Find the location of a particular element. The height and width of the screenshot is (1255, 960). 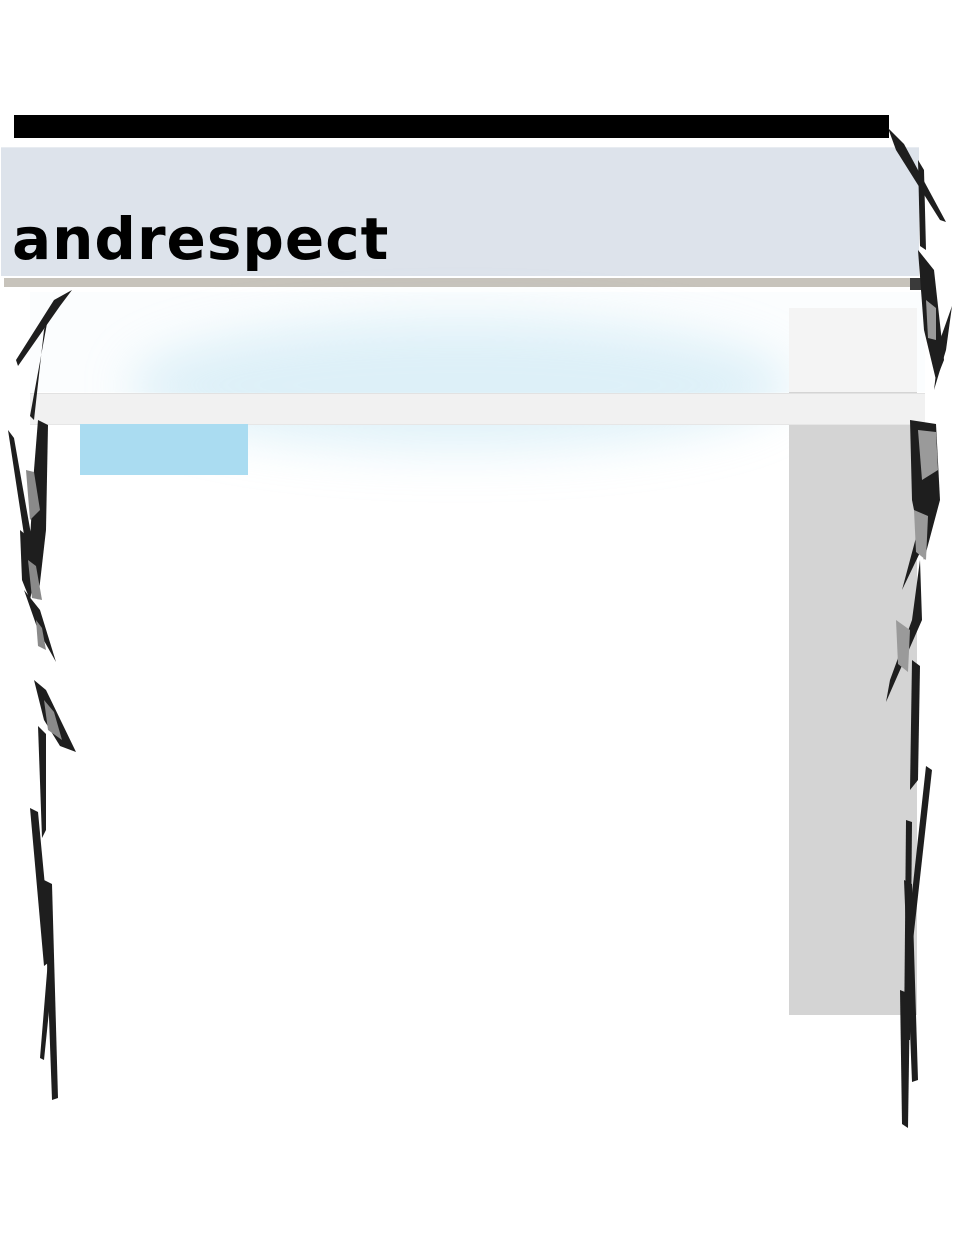

grass-border-left-icon is located at coordinates (42, 695).